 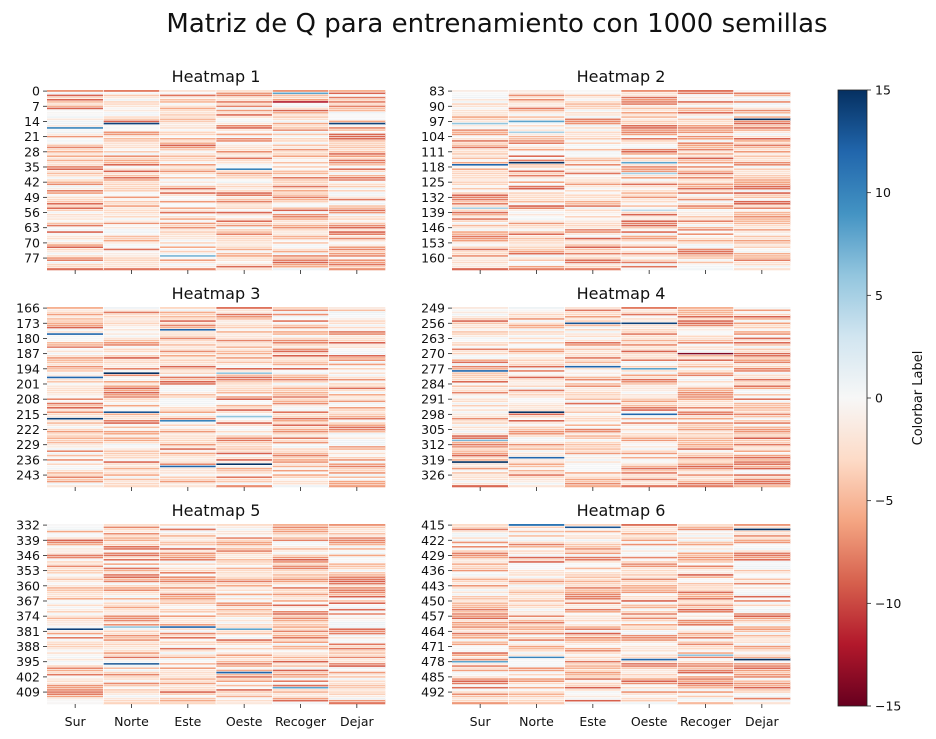 What do you see at coordinates (433, 525) in the screenshot?
I see `y-tick-label: 415` at bounding box center [433, 525].